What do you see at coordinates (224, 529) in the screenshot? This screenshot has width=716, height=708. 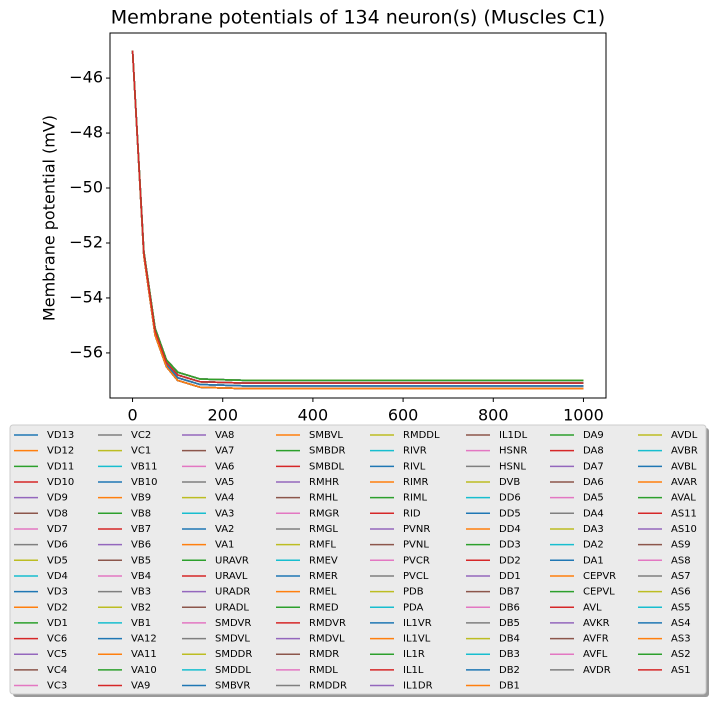 I see `legend-label: VA2` at bounding box center [224, 529].